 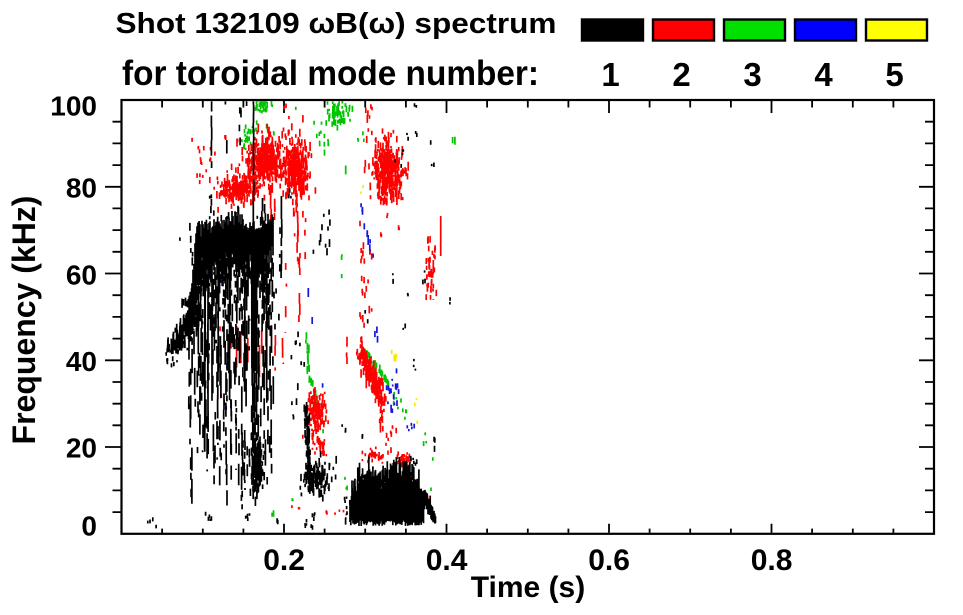 What do you see at coordinates (681, 74) in the screenshot?
I see `svg-text: 2` at bounding box center [681, 74].